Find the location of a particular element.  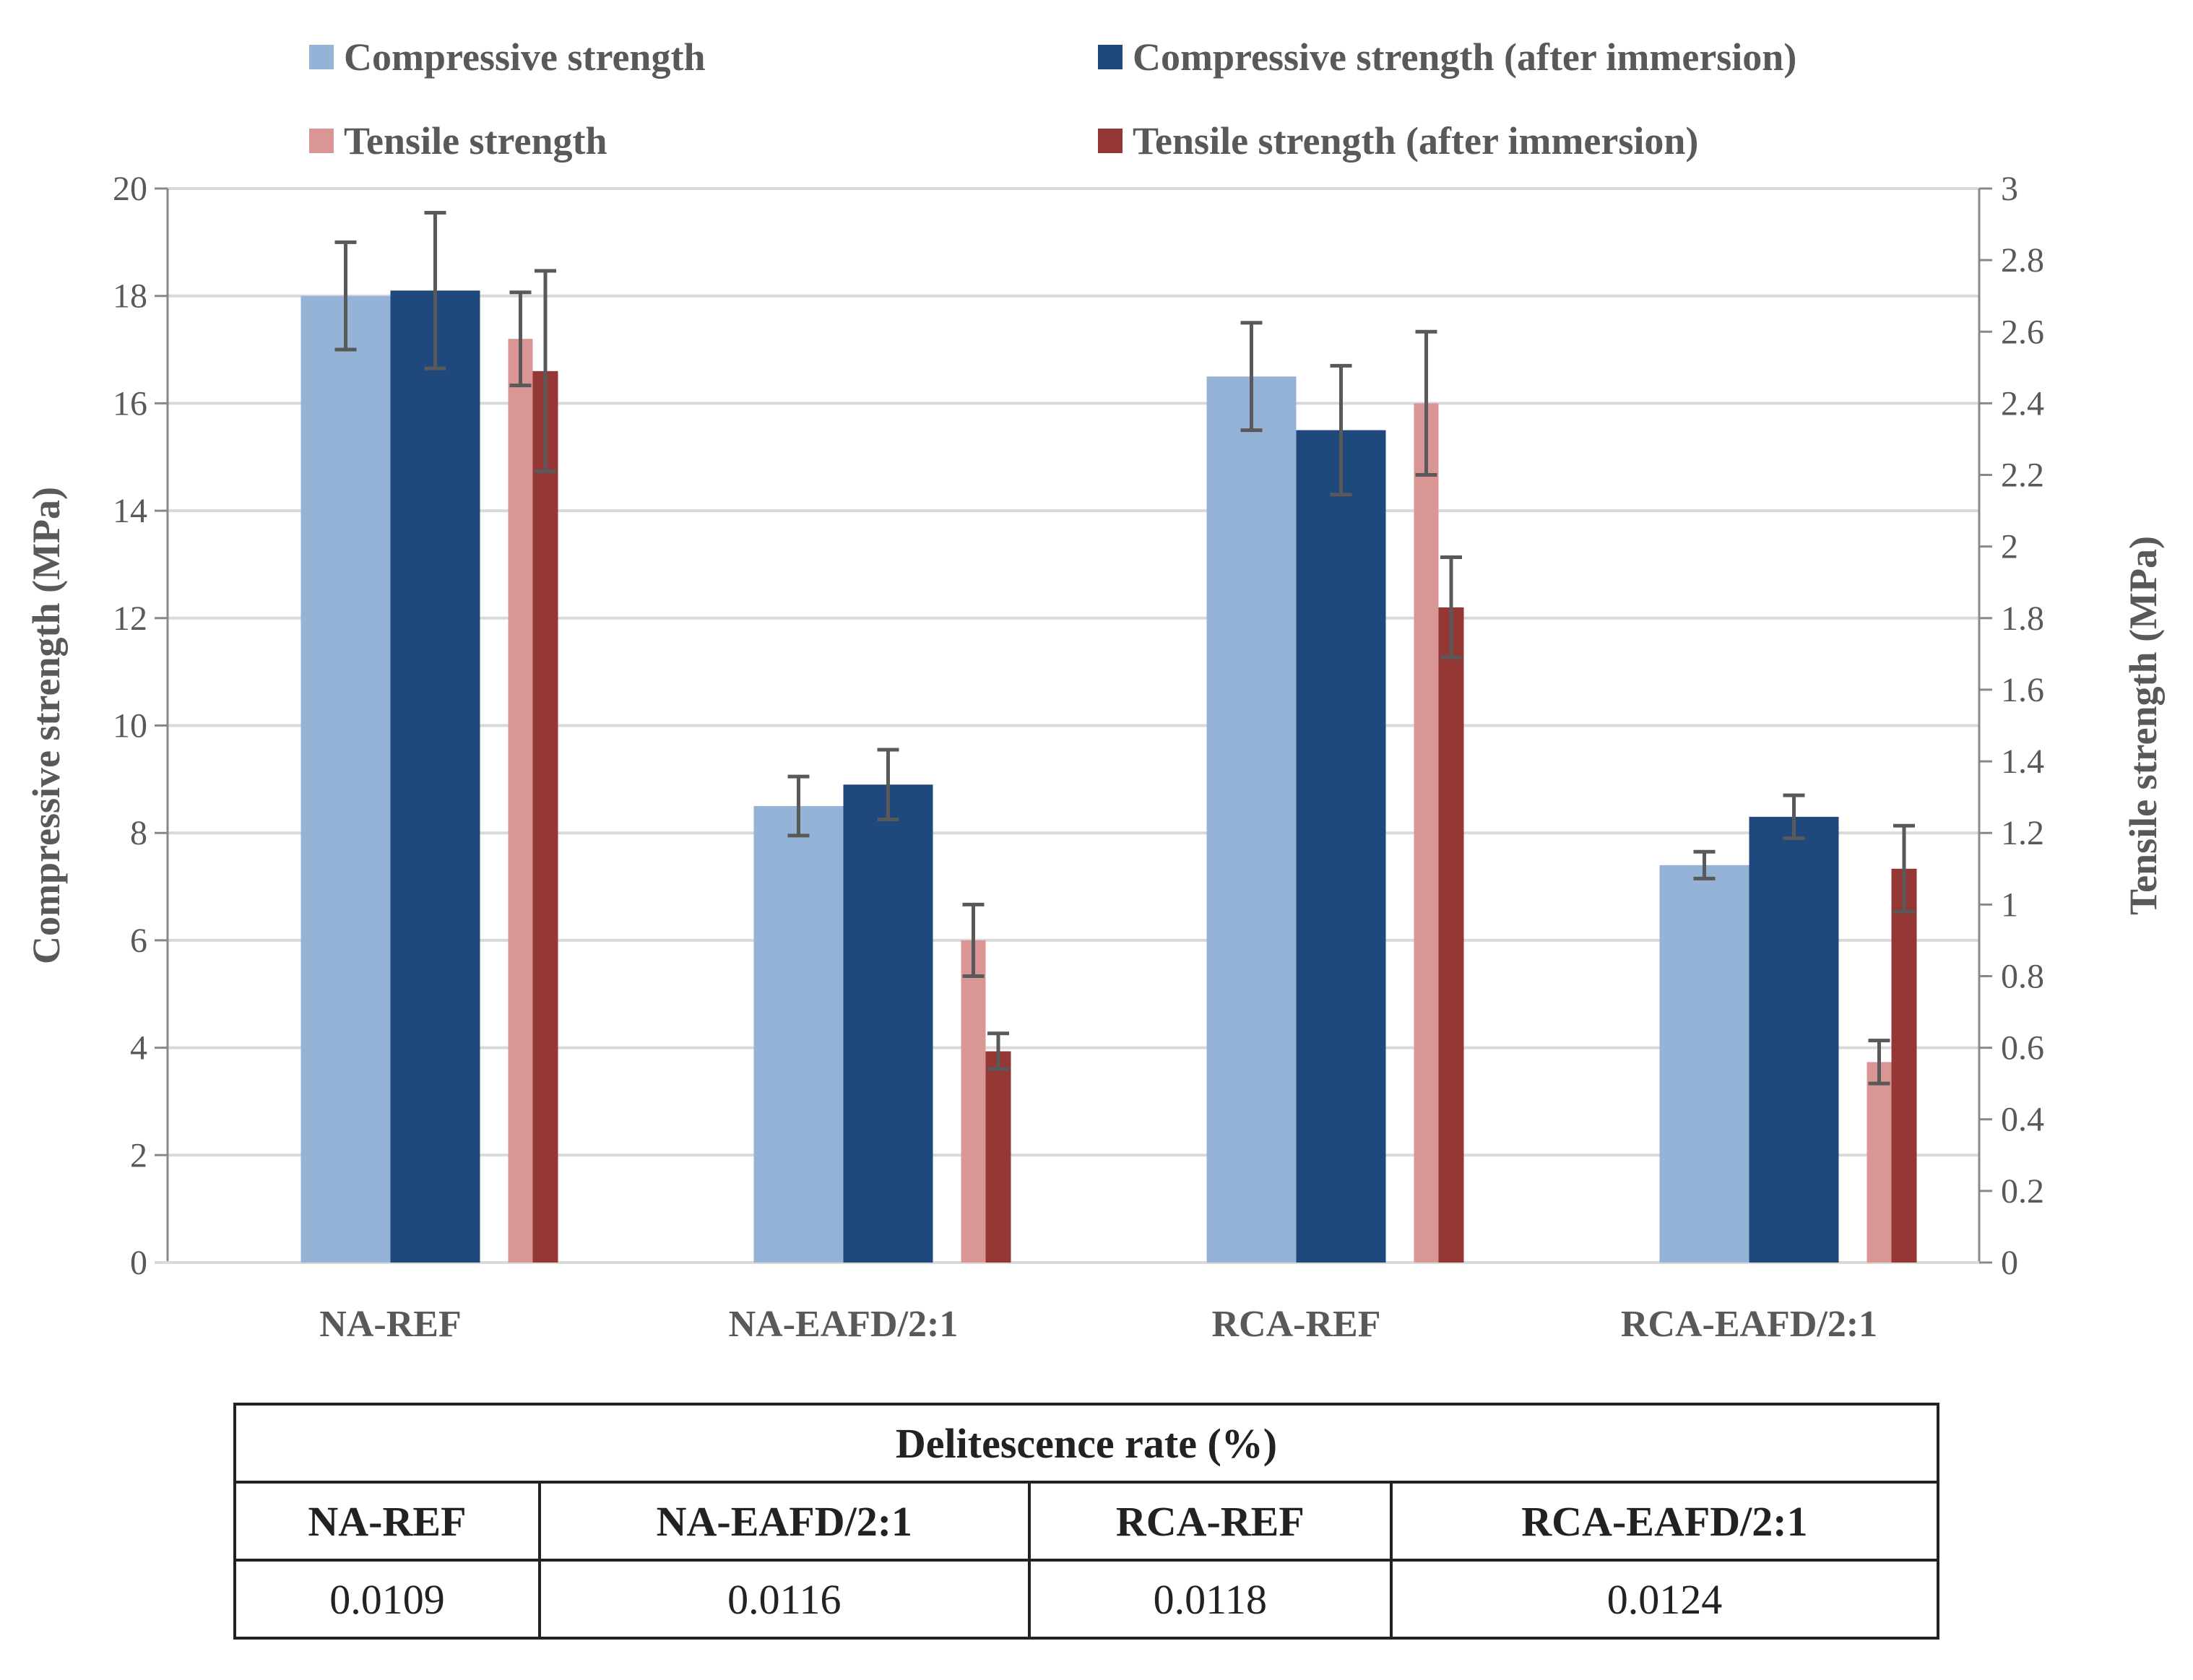

y-tick-label: 6 is located at coordinates (138, 941).